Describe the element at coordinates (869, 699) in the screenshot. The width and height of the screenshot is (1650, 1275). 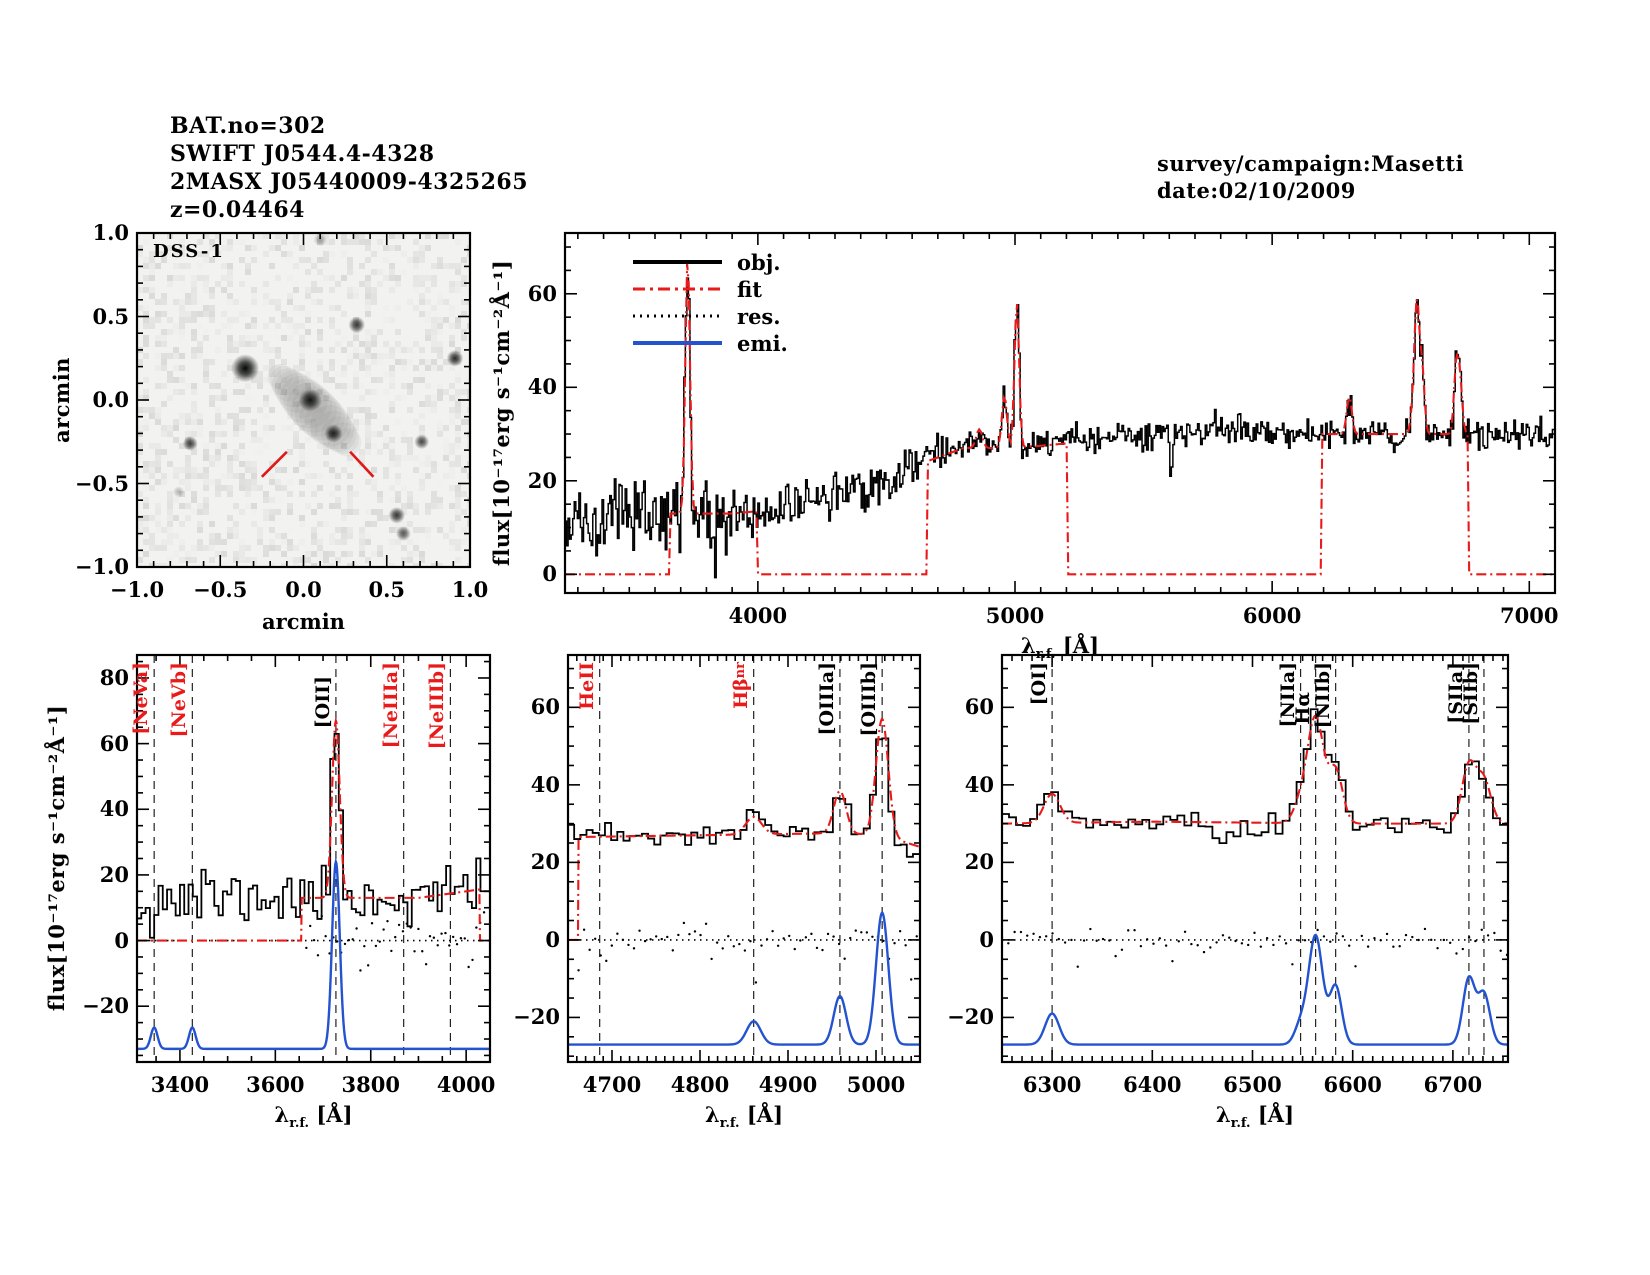
I see `emission-line-label: [OIIIb]` at that location.